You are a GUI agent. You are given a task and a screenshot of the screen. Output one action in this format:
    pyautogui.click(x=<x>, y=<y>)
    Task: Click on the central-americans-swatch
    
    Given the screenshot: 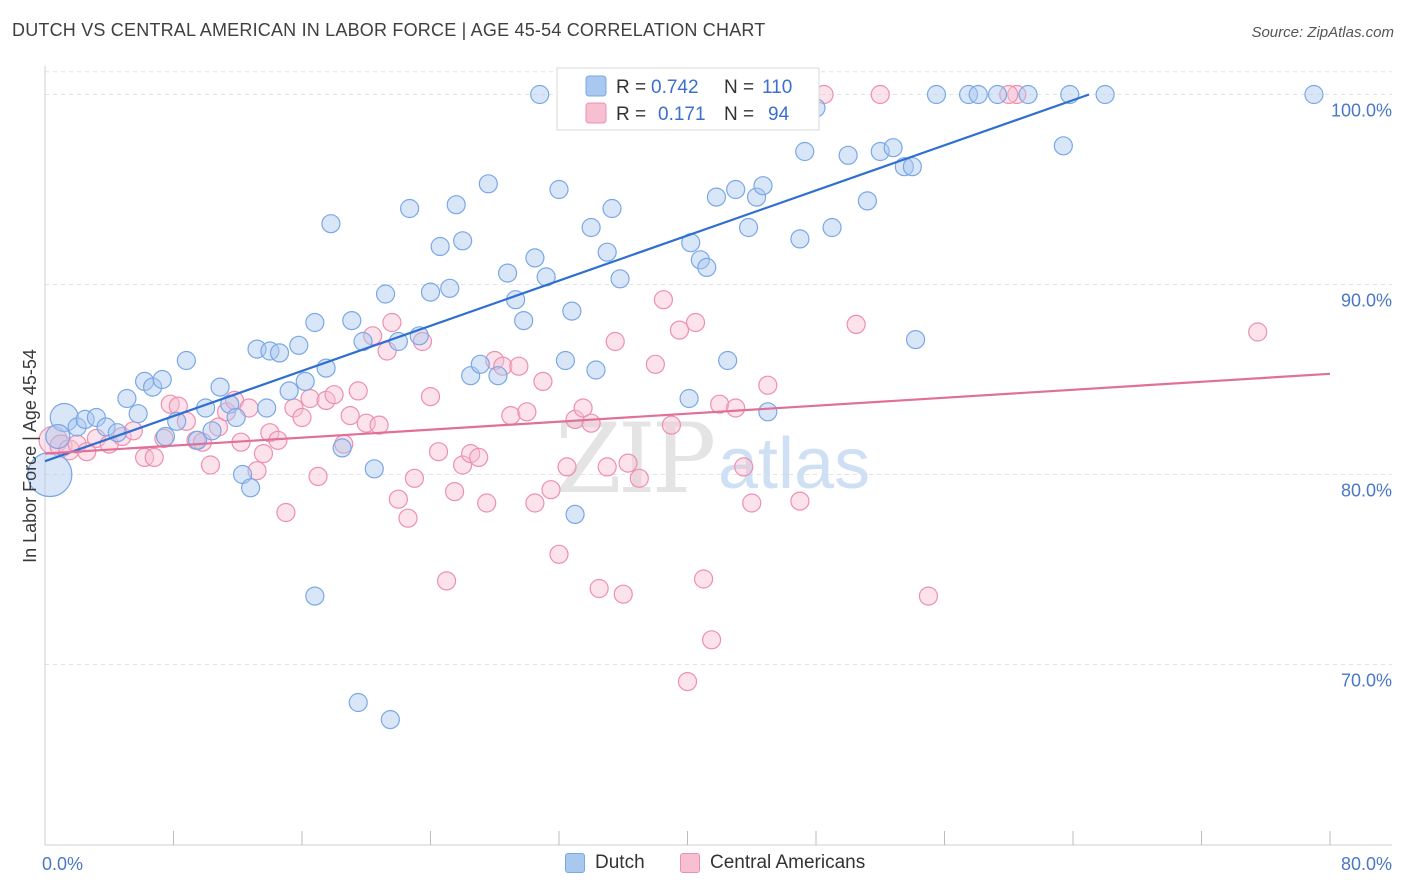 What is the action you would take?
    pyautogui.click(x=690, y=863)
    